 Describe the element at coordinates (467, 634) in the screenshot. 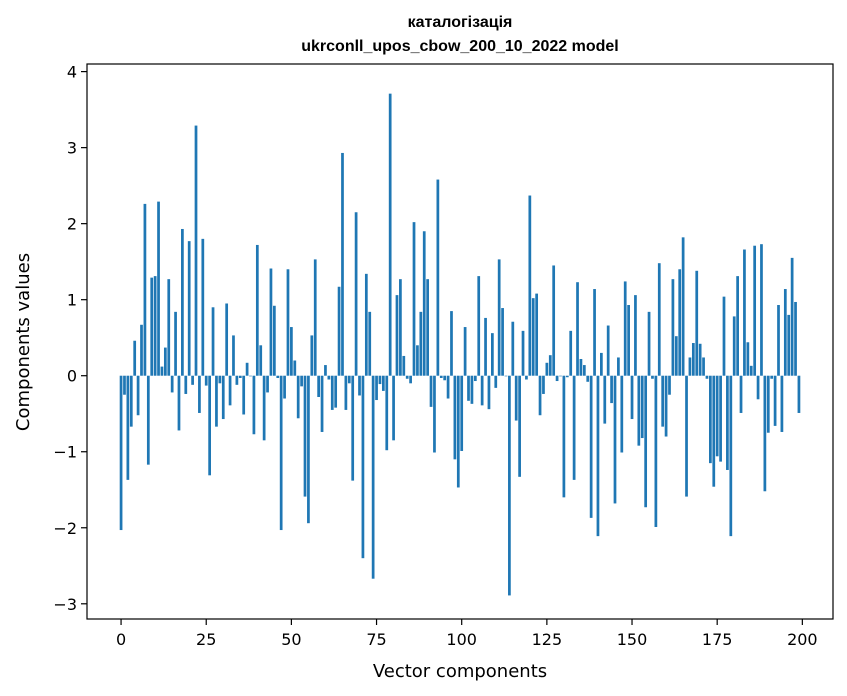

I see `x-axis-ticks: 0 25 50 75 100 125 150 175 200` at that location.